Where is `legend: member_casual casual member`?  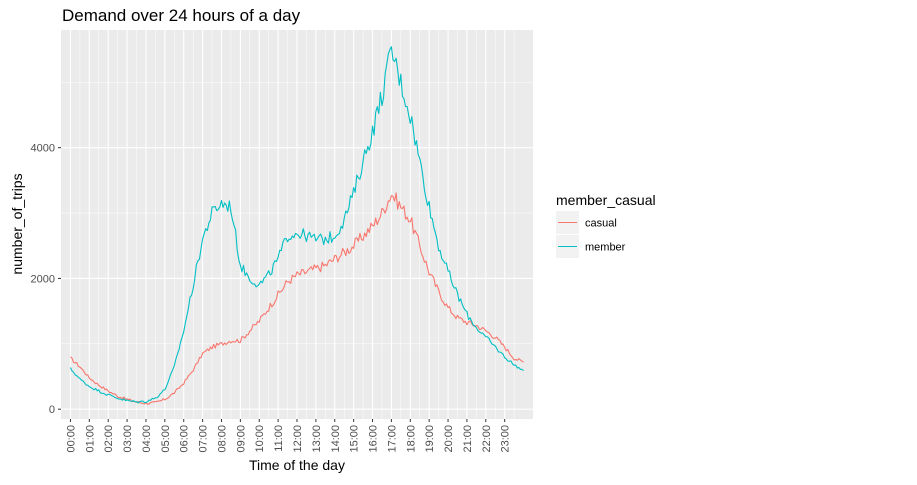 legend: member_casual casual member is located at coordinates (606, 225).